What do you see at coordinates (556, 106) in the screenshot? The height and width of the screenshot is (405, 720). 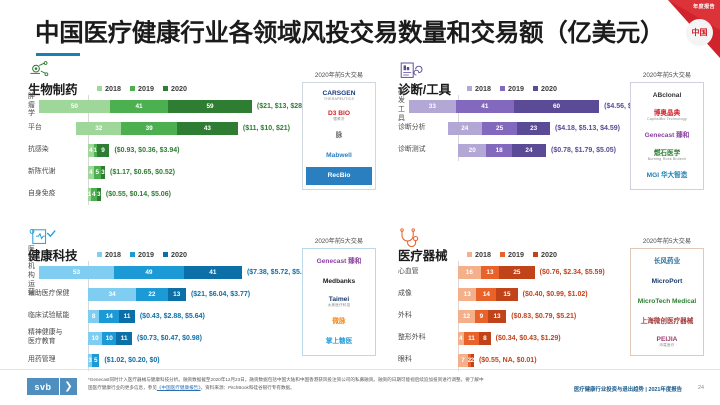 I see `bar-segment-2020: 60` at bounding box center [556, 106].